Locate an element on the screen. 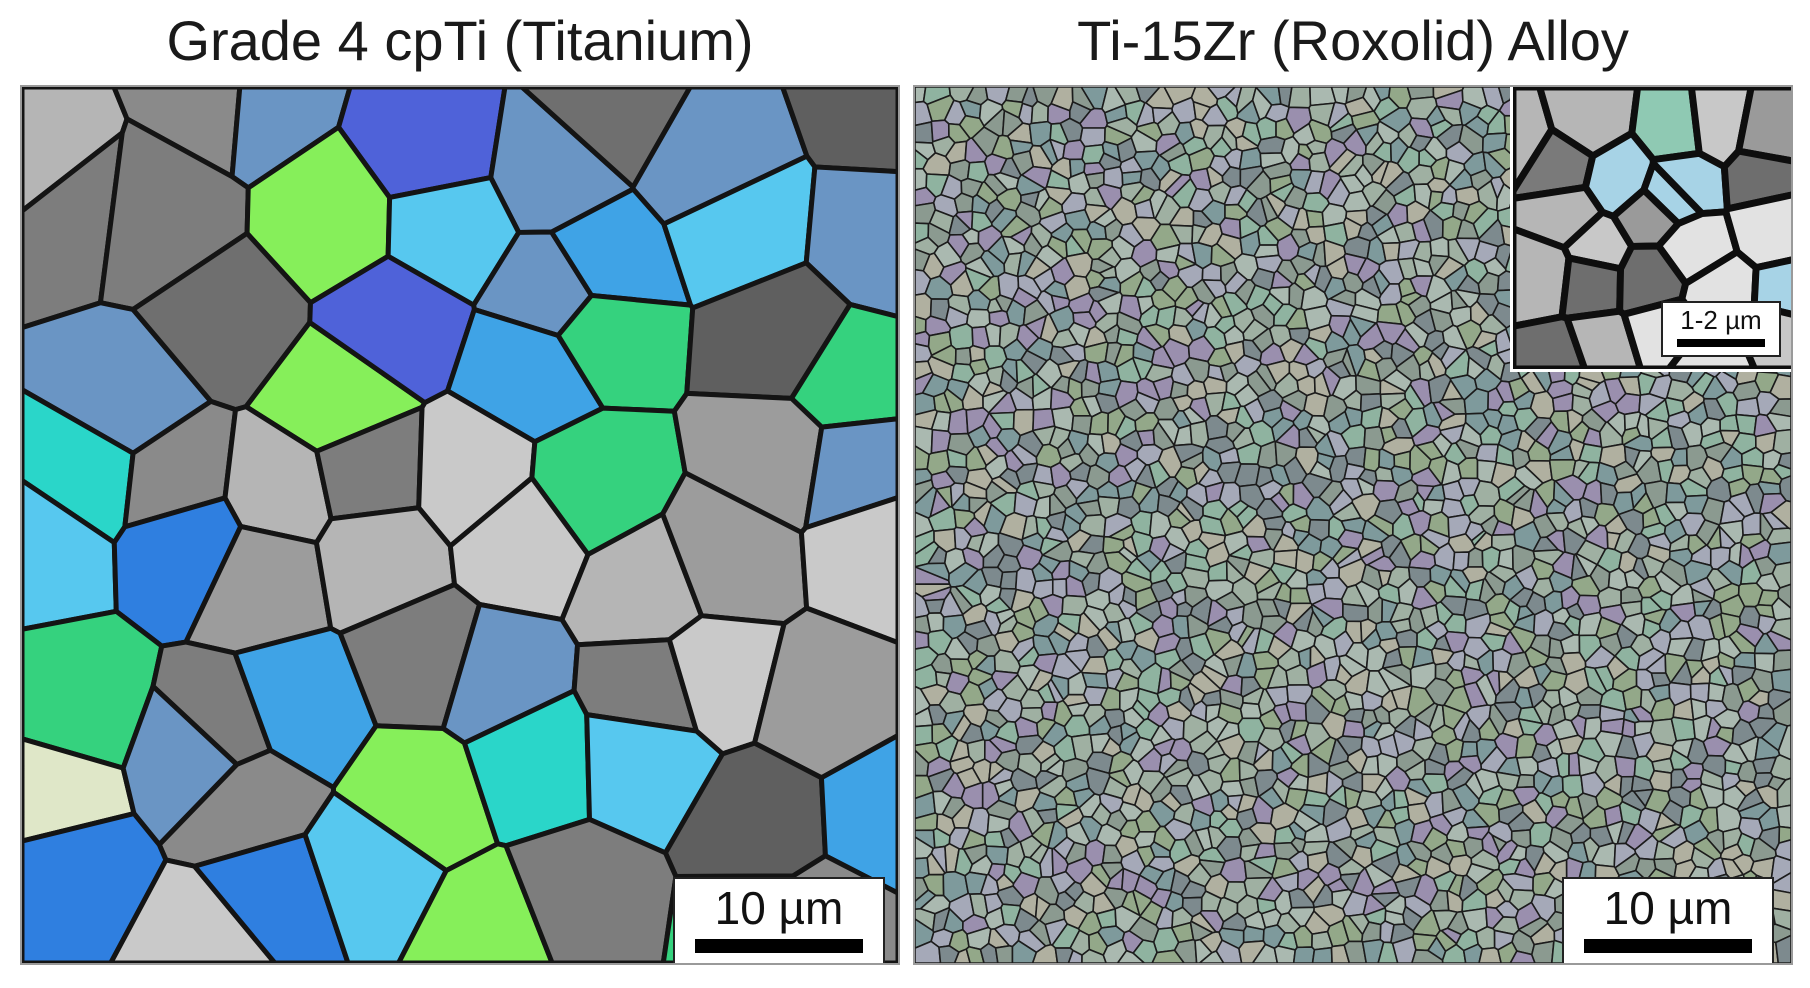 The width and height of the screenshot is (1810, 988). inset-scale-bar: 1-2 µm is located at coordinates (1721, 329).